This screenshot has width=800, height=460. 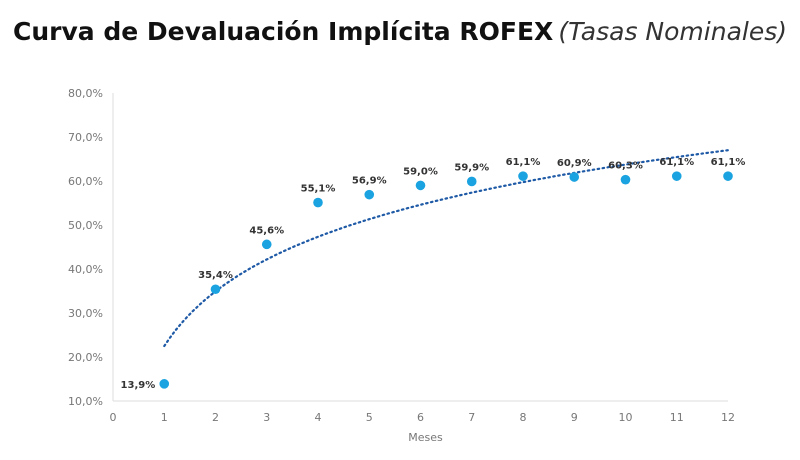 I want to click on y-tick-label: 50,0%, so click(x=85, y=225).